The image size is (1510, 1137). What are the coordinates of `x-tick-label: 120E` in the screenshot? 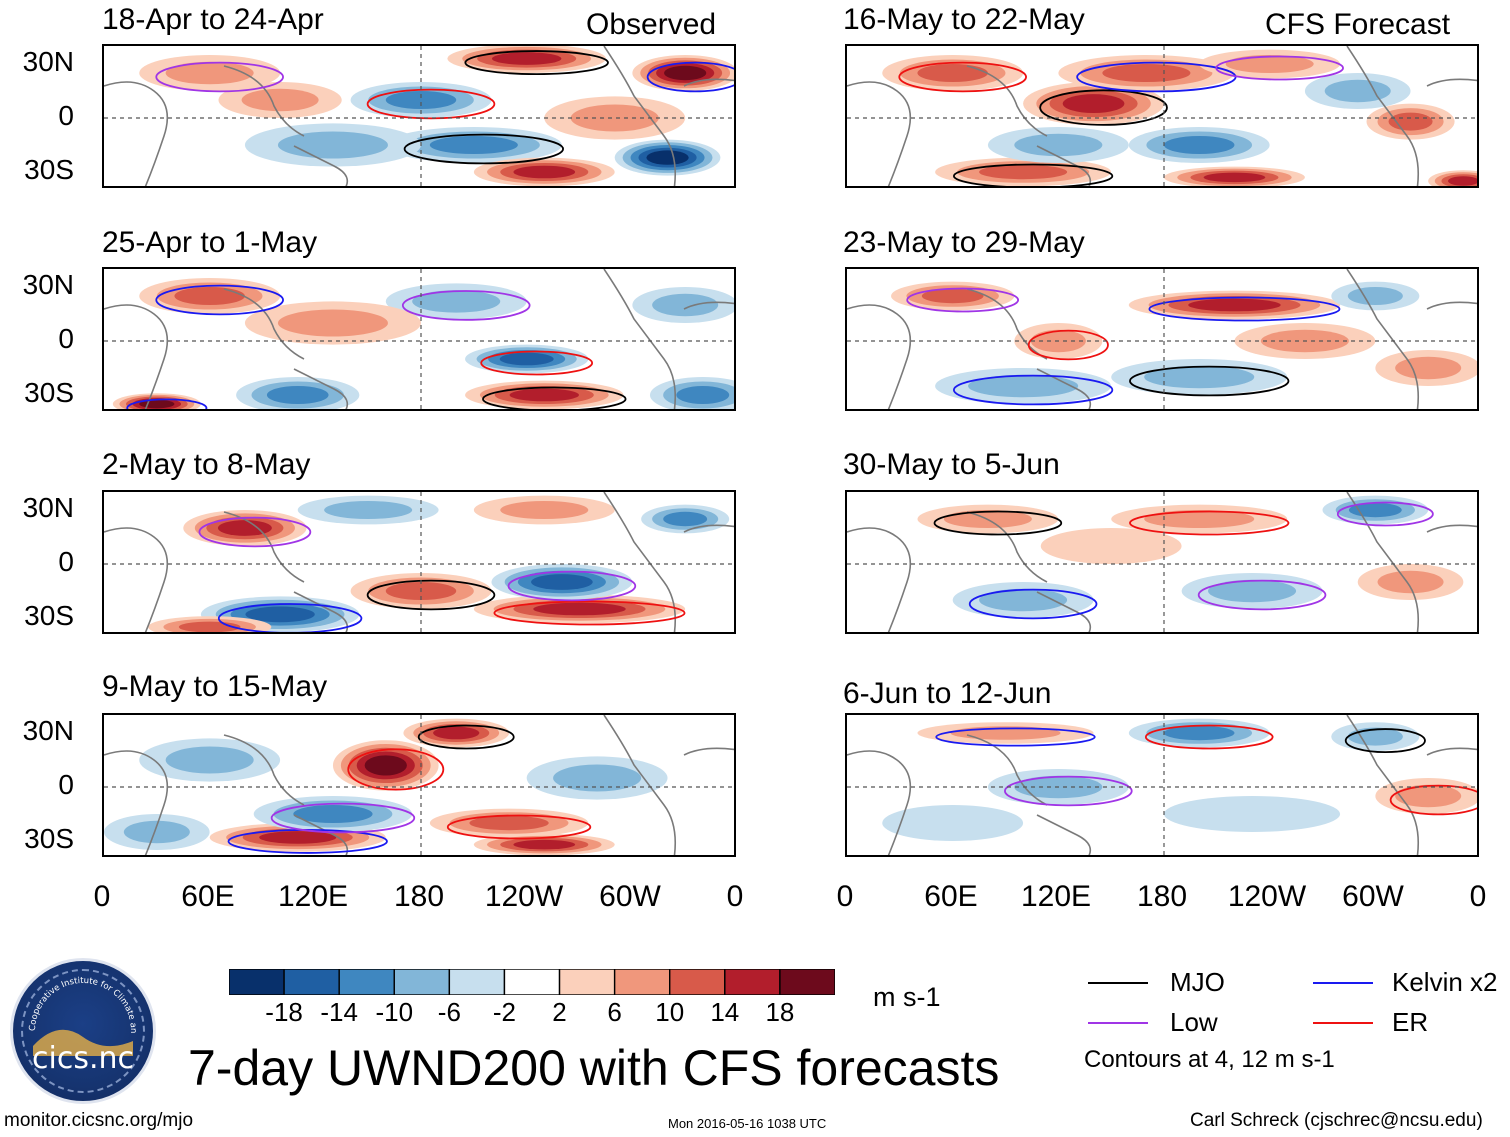 It's located at (1056, 896).